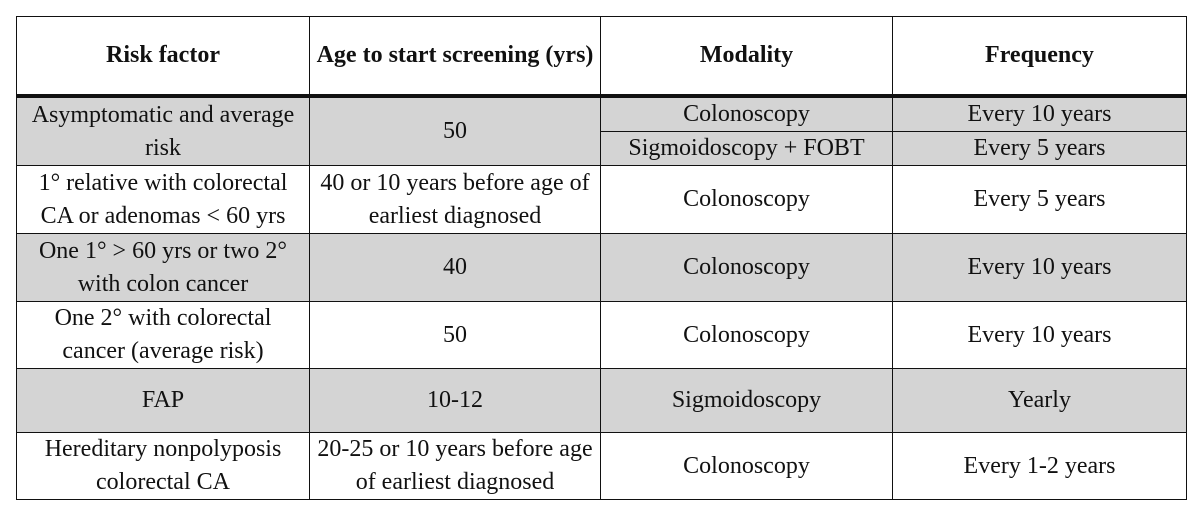 Image resolution: width=1201 pixels, height=514 pixels. I want to click on cell-risk-factor: Asymptomatic and average risk, so click(163, 130).